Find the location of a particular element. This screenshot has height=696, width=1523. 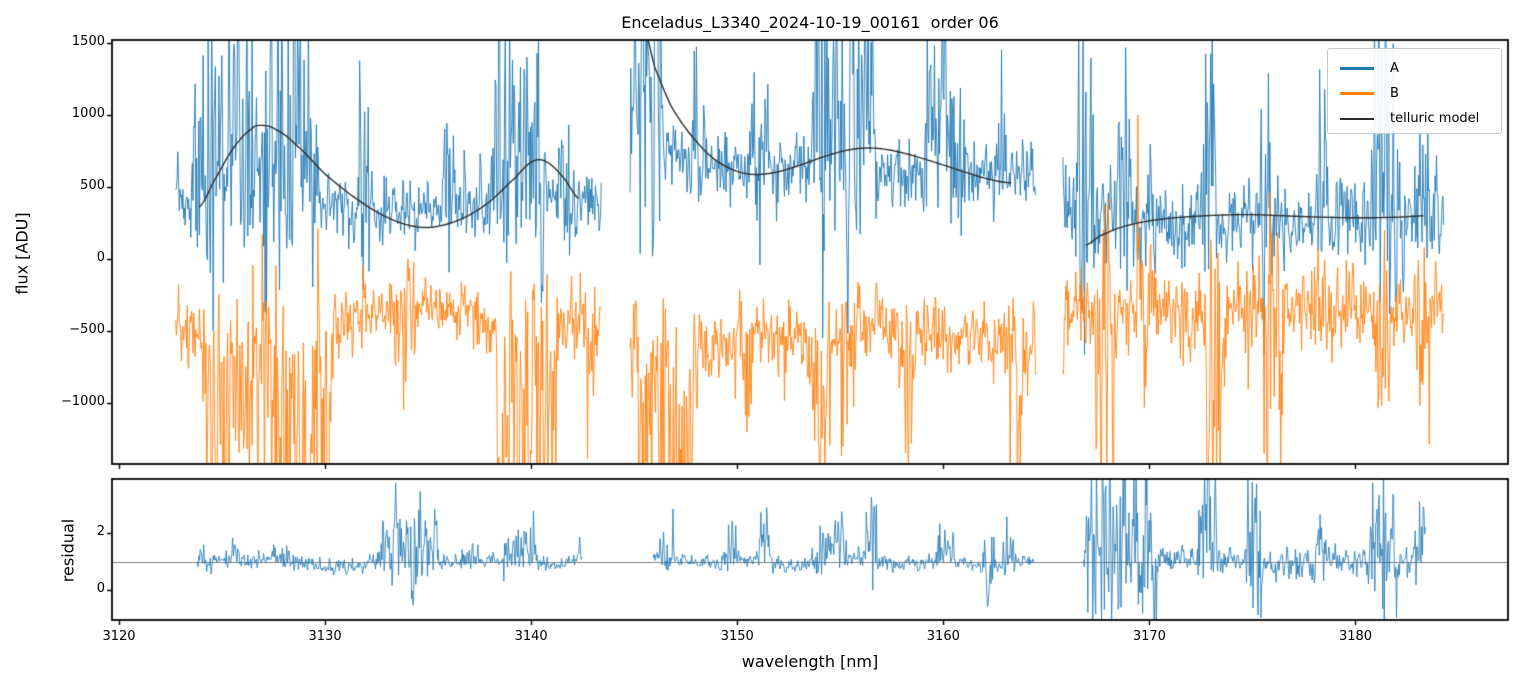

x-tick-label: 3180 is located at coordinates (1355, 636).